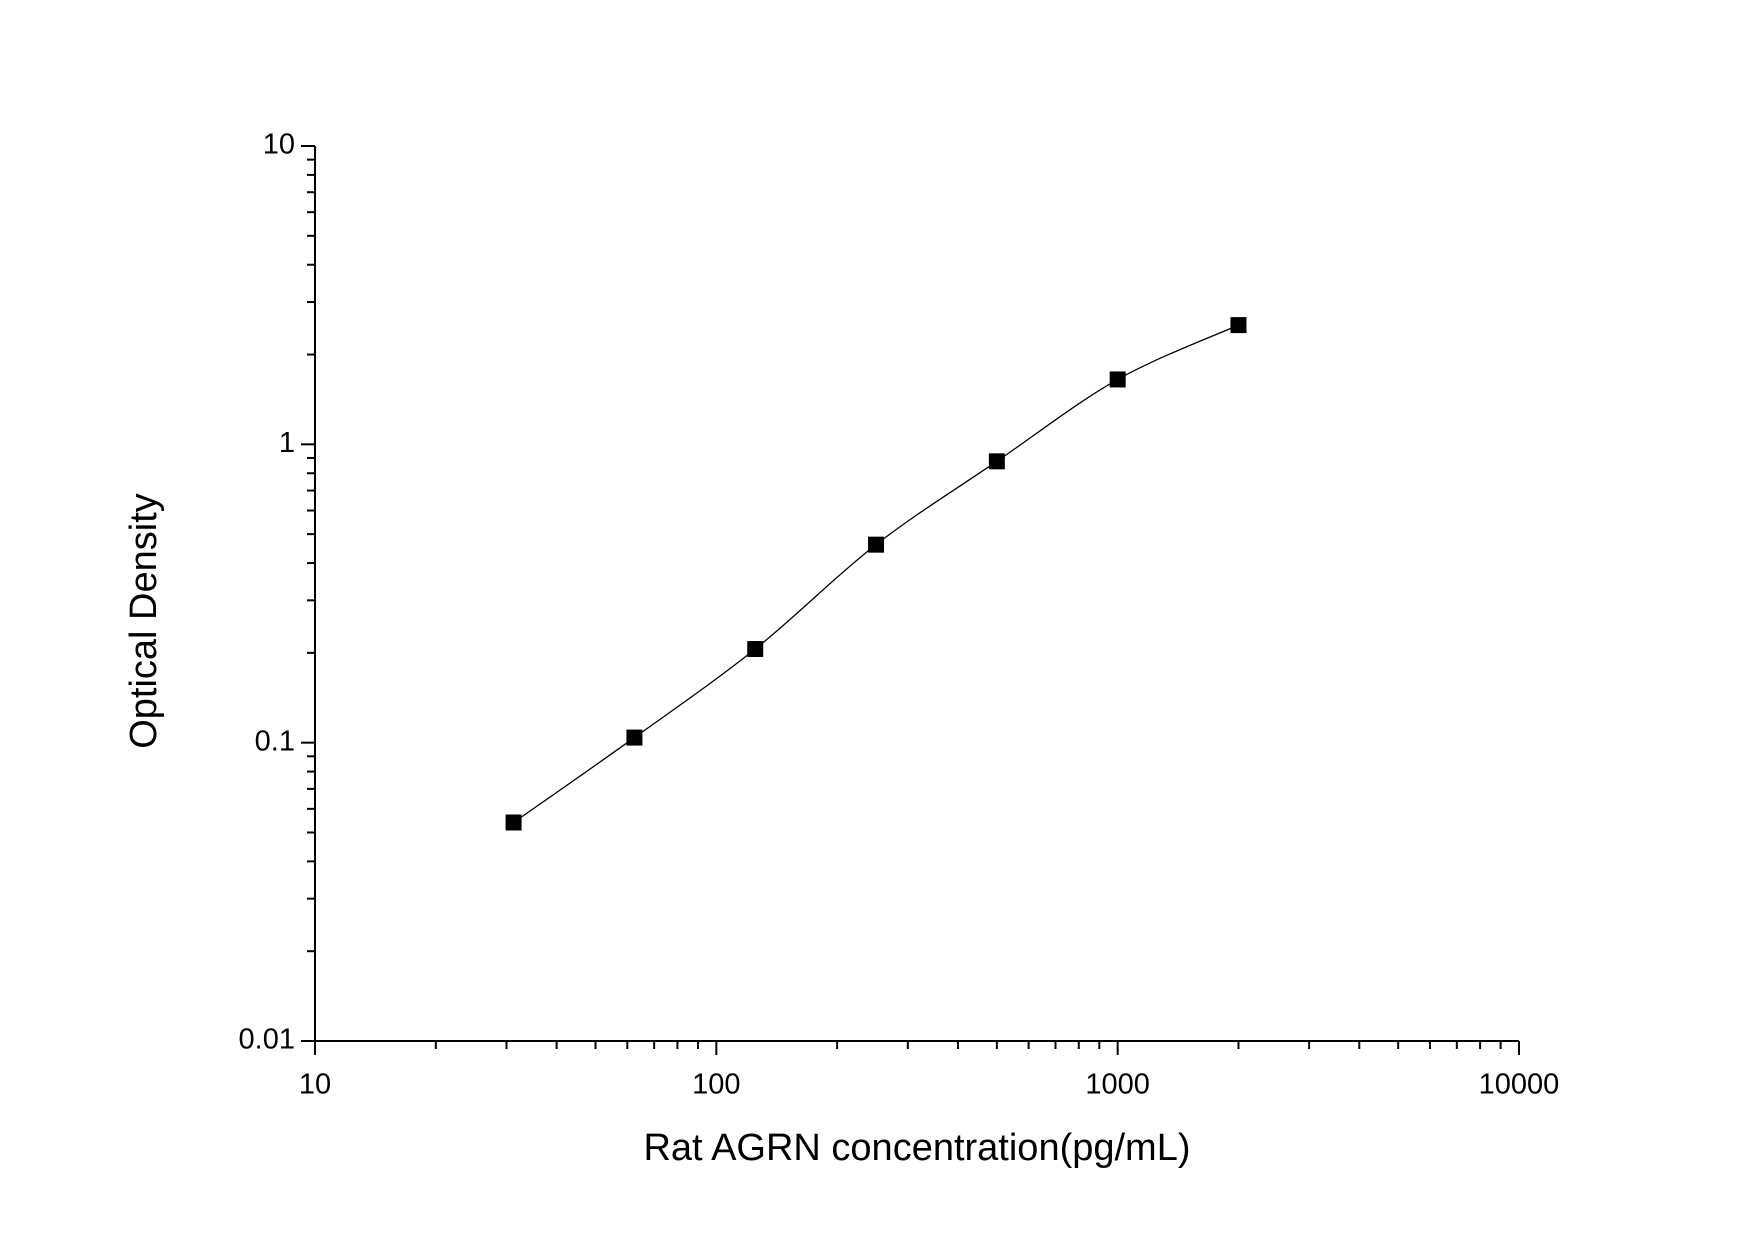 This screenshot has height=1240, width=1755. What do you see at coordinates (1117, 1085) in the screenshot?
I see `x-tick-label: 1000` at bounding box center [1117, 1085].